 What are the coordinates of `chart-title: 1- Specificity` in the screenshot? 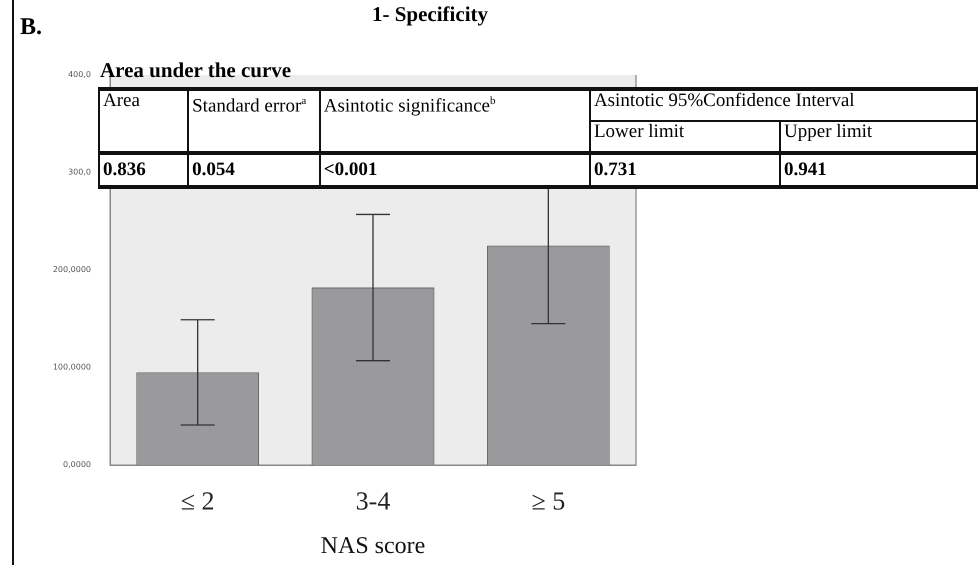 It's located at (430, 14).